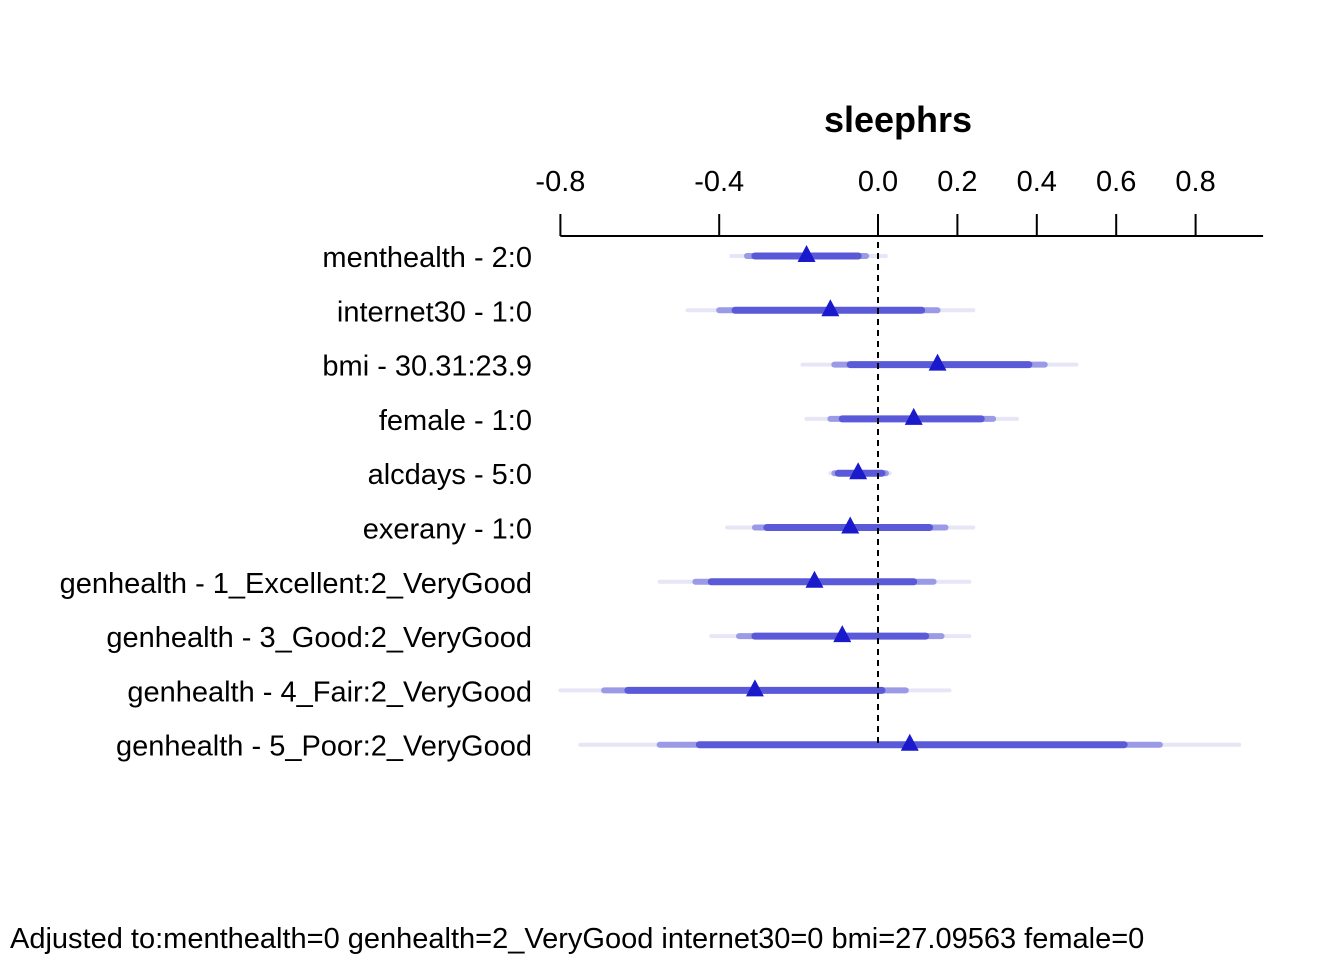 This screenshot has width=1344, height=960. Describe the element at coordinates (669, 530) in the screenshot. I see `estimate-row: exerany - 1:0` at that location.